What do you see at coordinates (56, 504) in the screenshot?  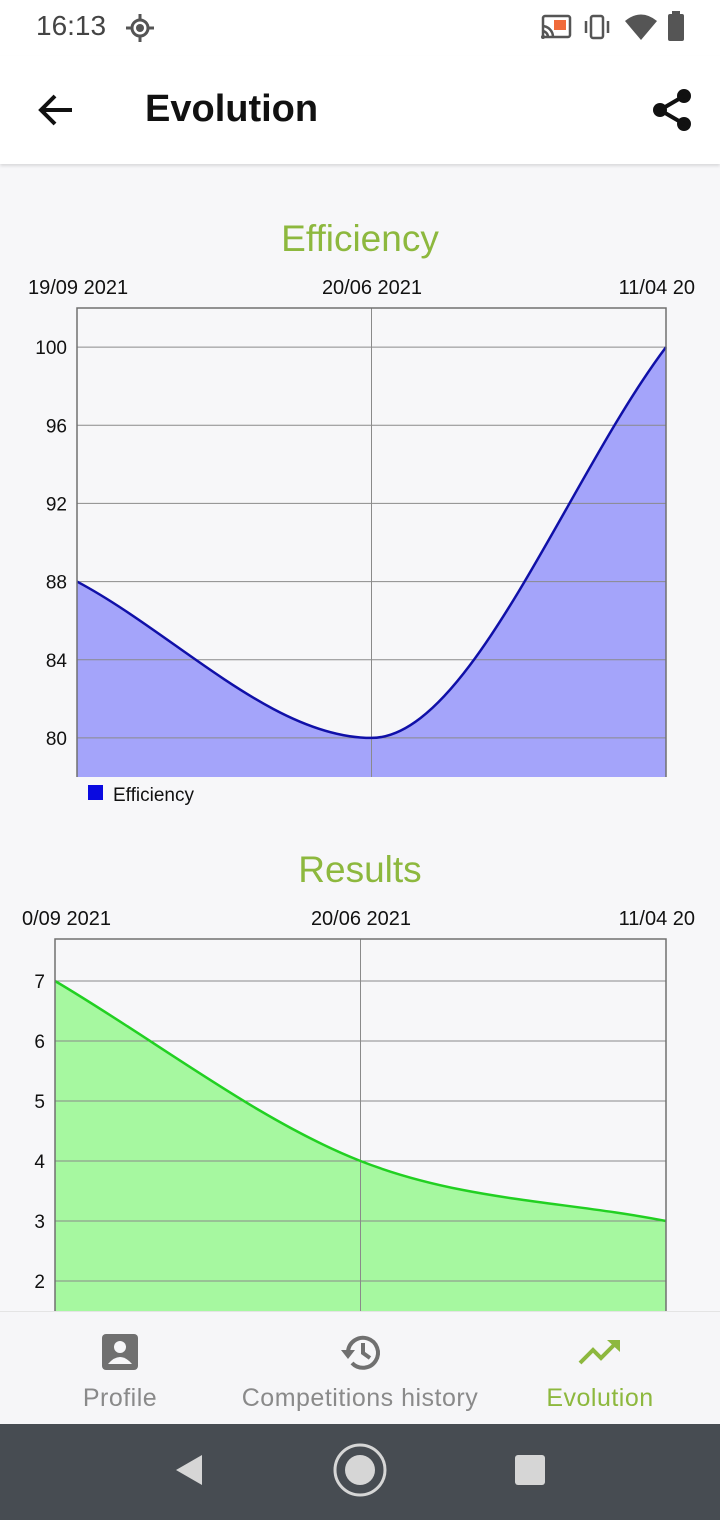 I see `y-tick-label: 92` at bounding box center [56, 504].